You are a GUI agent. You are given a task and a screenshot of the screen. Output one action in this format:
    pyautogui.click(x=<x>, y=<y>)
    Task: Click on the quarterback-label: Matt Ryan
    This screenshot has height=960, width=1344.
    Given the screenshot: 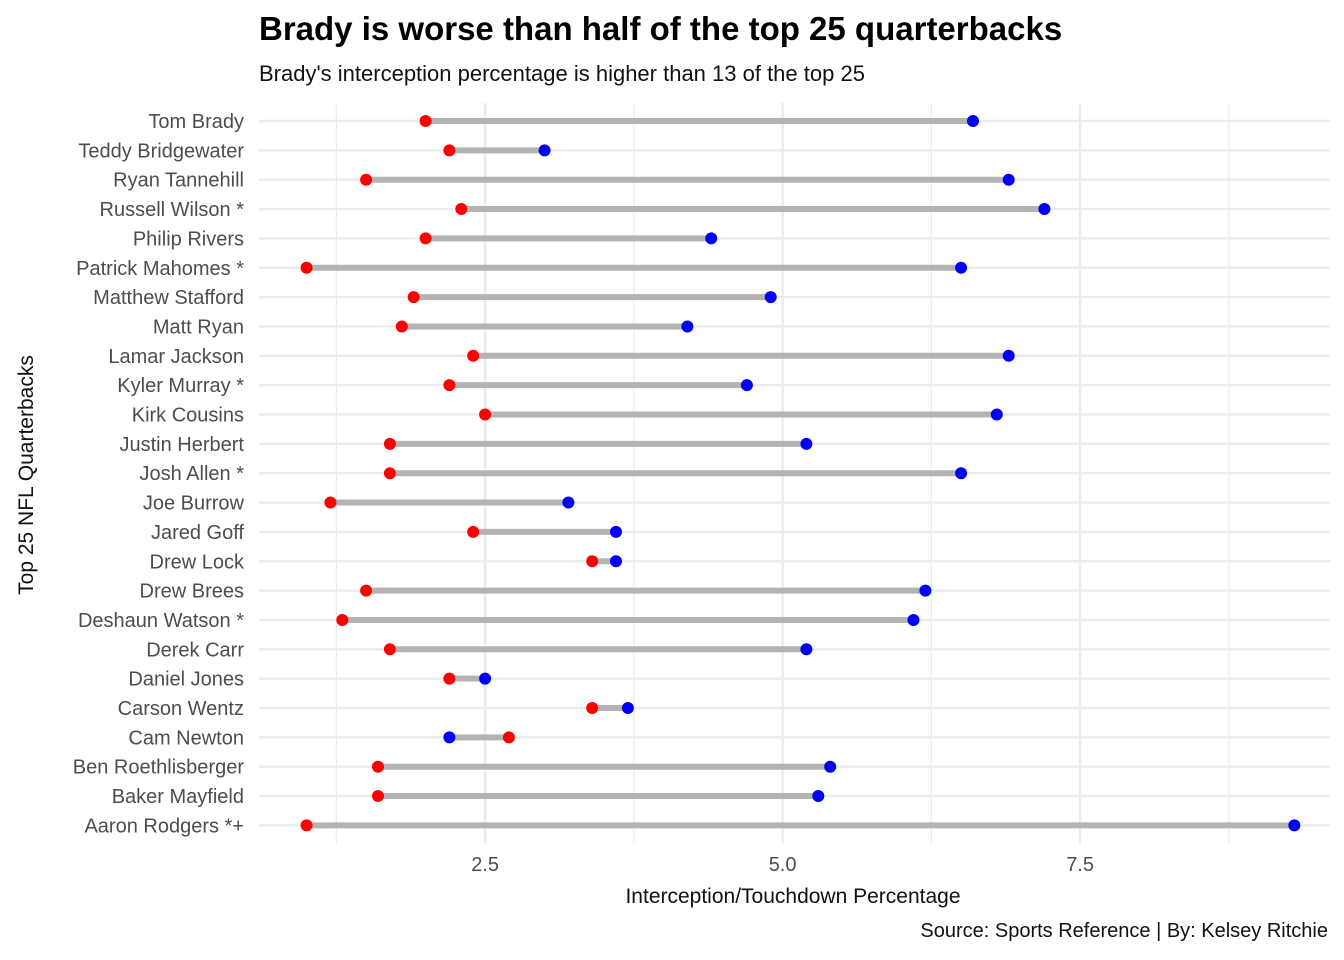 What is the action you would take?
    pyautogui.click(x=198, y=327)
    